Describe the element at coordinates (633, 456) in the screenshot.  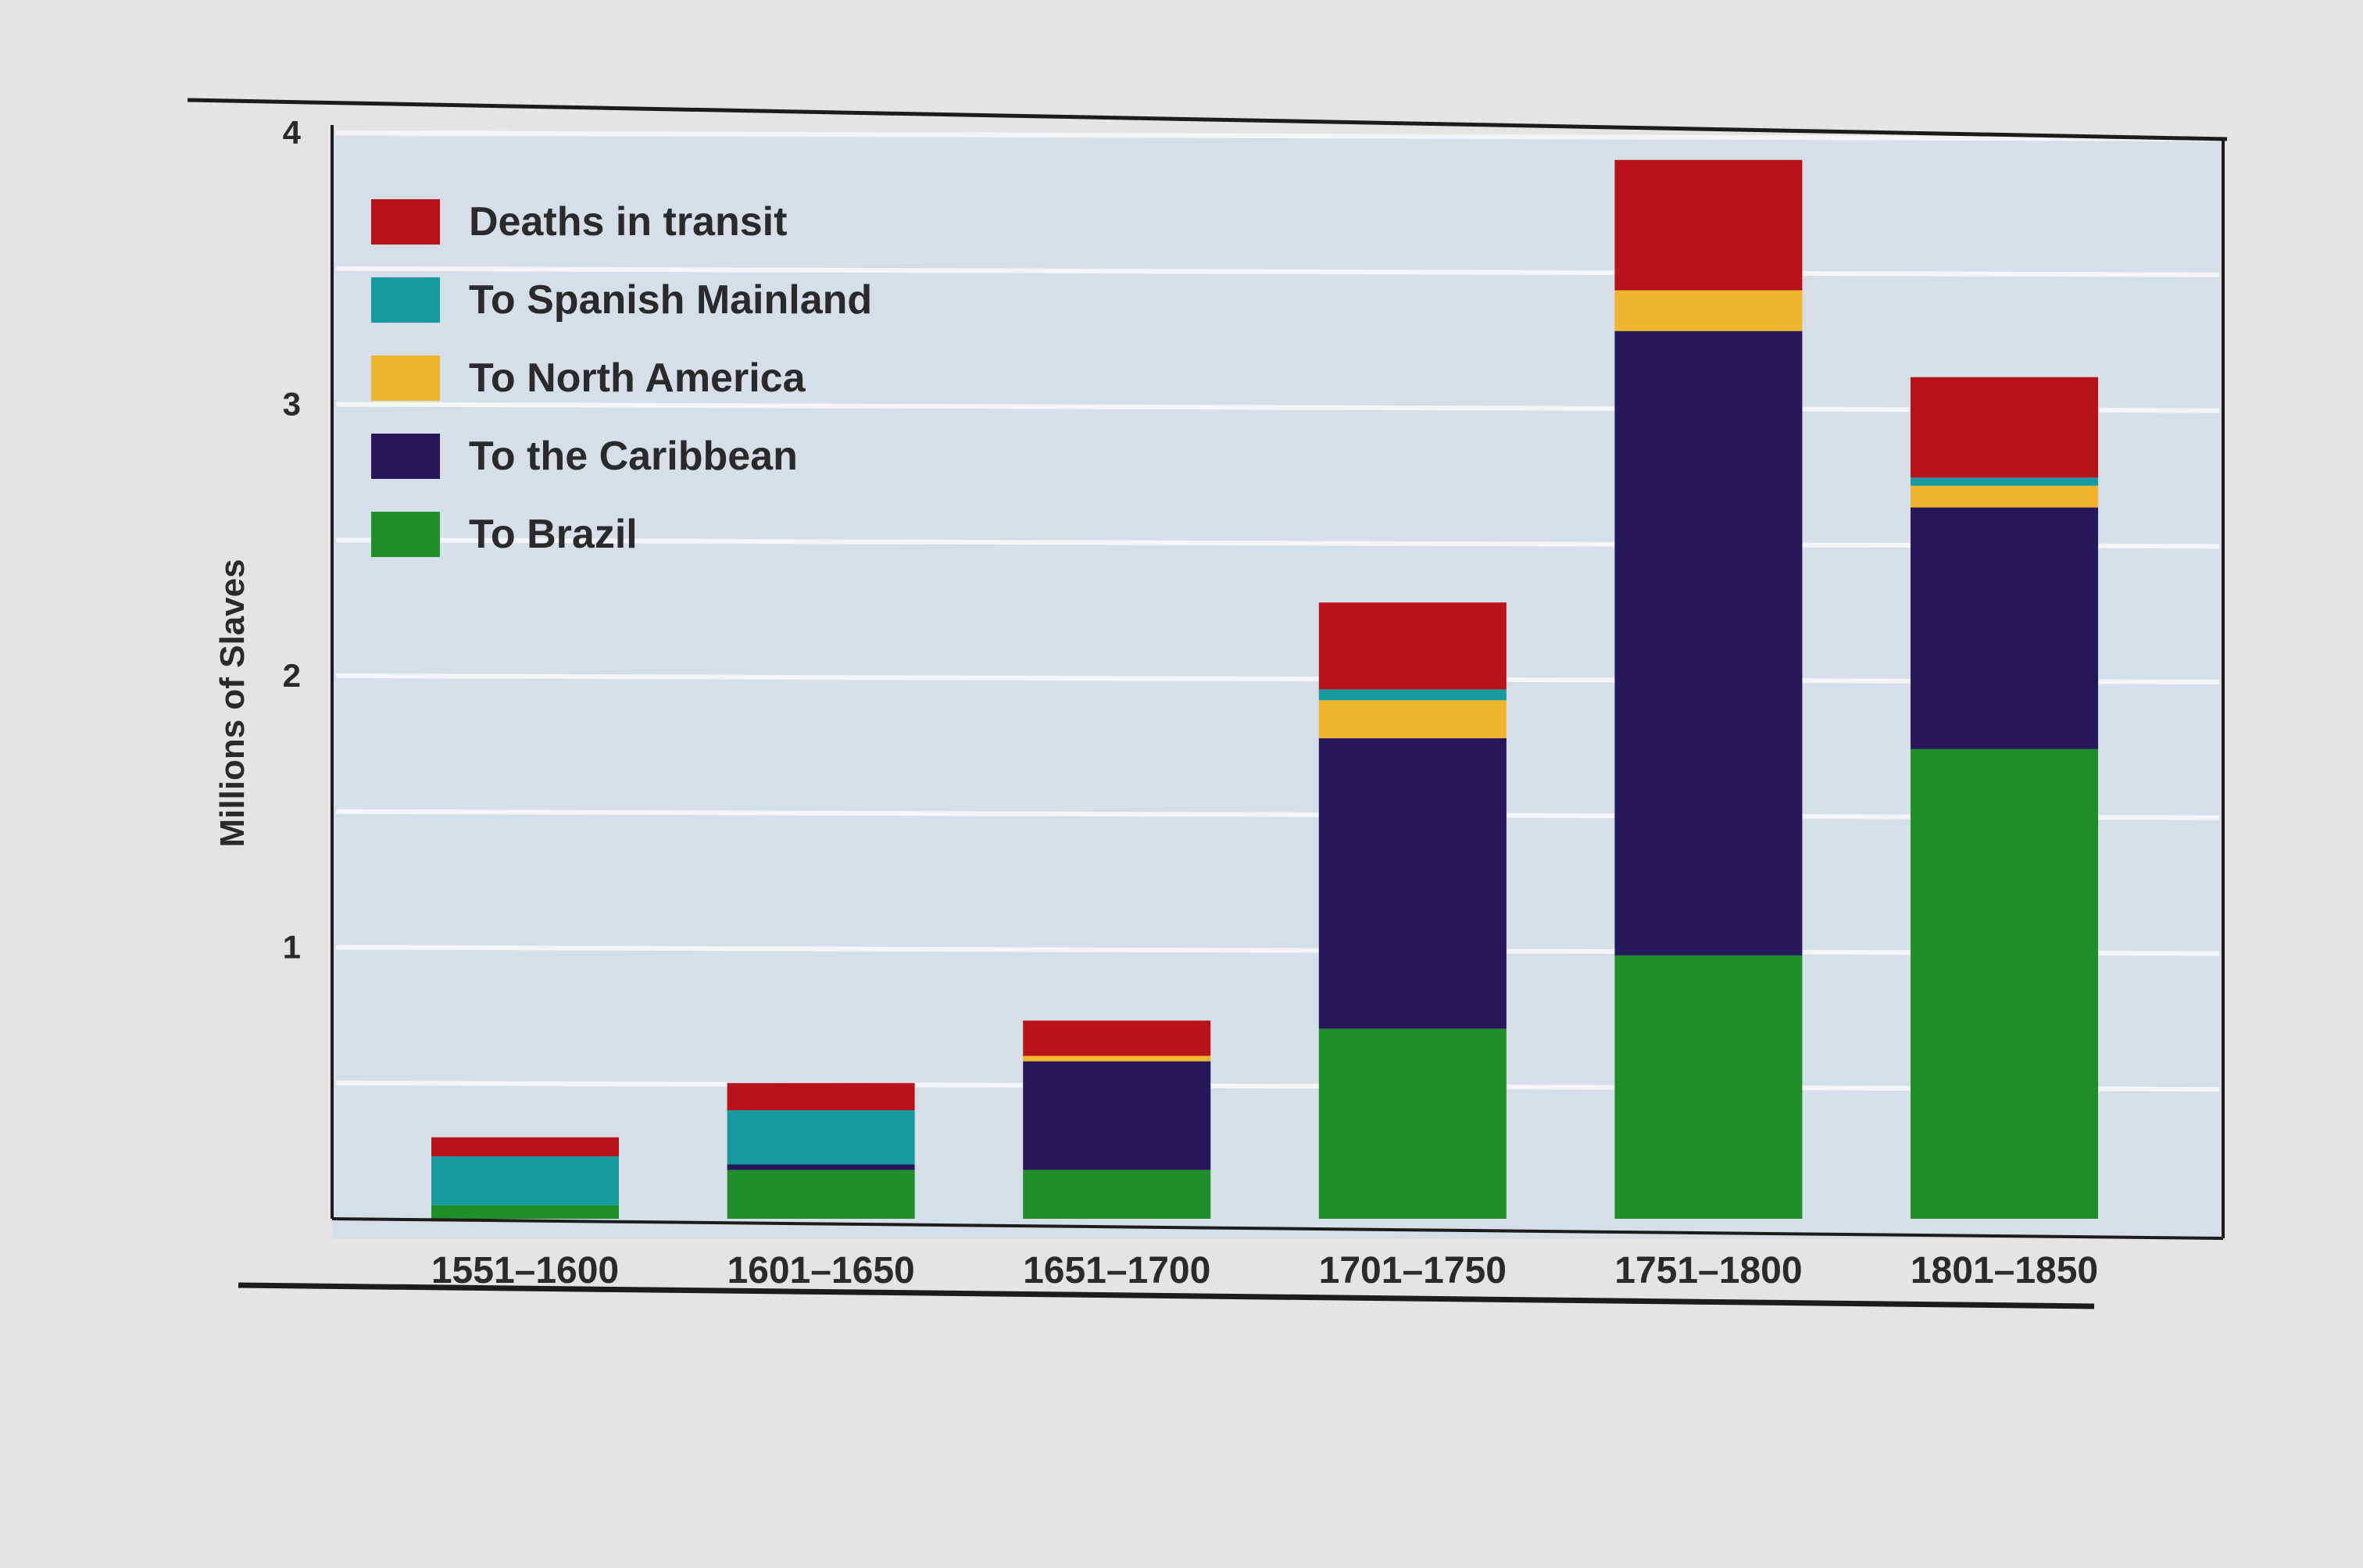
I see `legend-label: To the Caribbean` at that location.